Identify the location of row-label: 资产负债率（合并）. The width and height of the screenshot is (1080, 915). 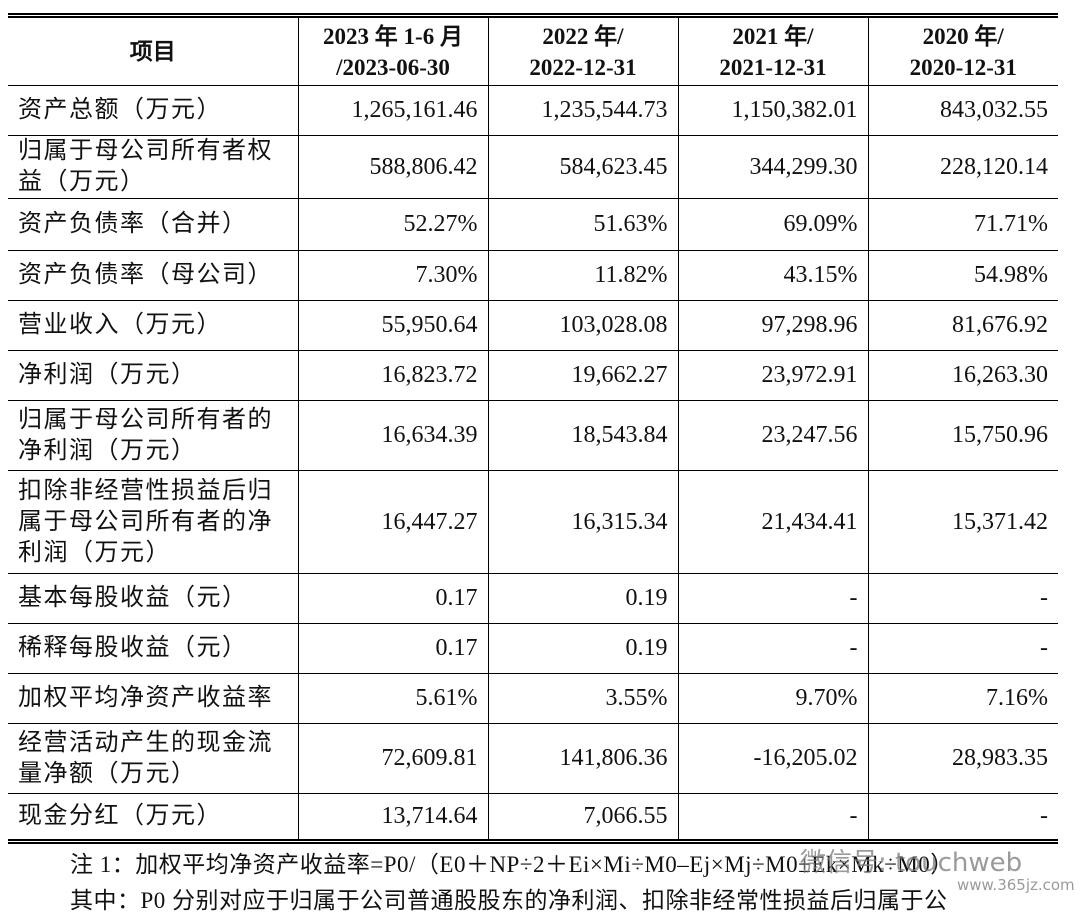
(153, 224).